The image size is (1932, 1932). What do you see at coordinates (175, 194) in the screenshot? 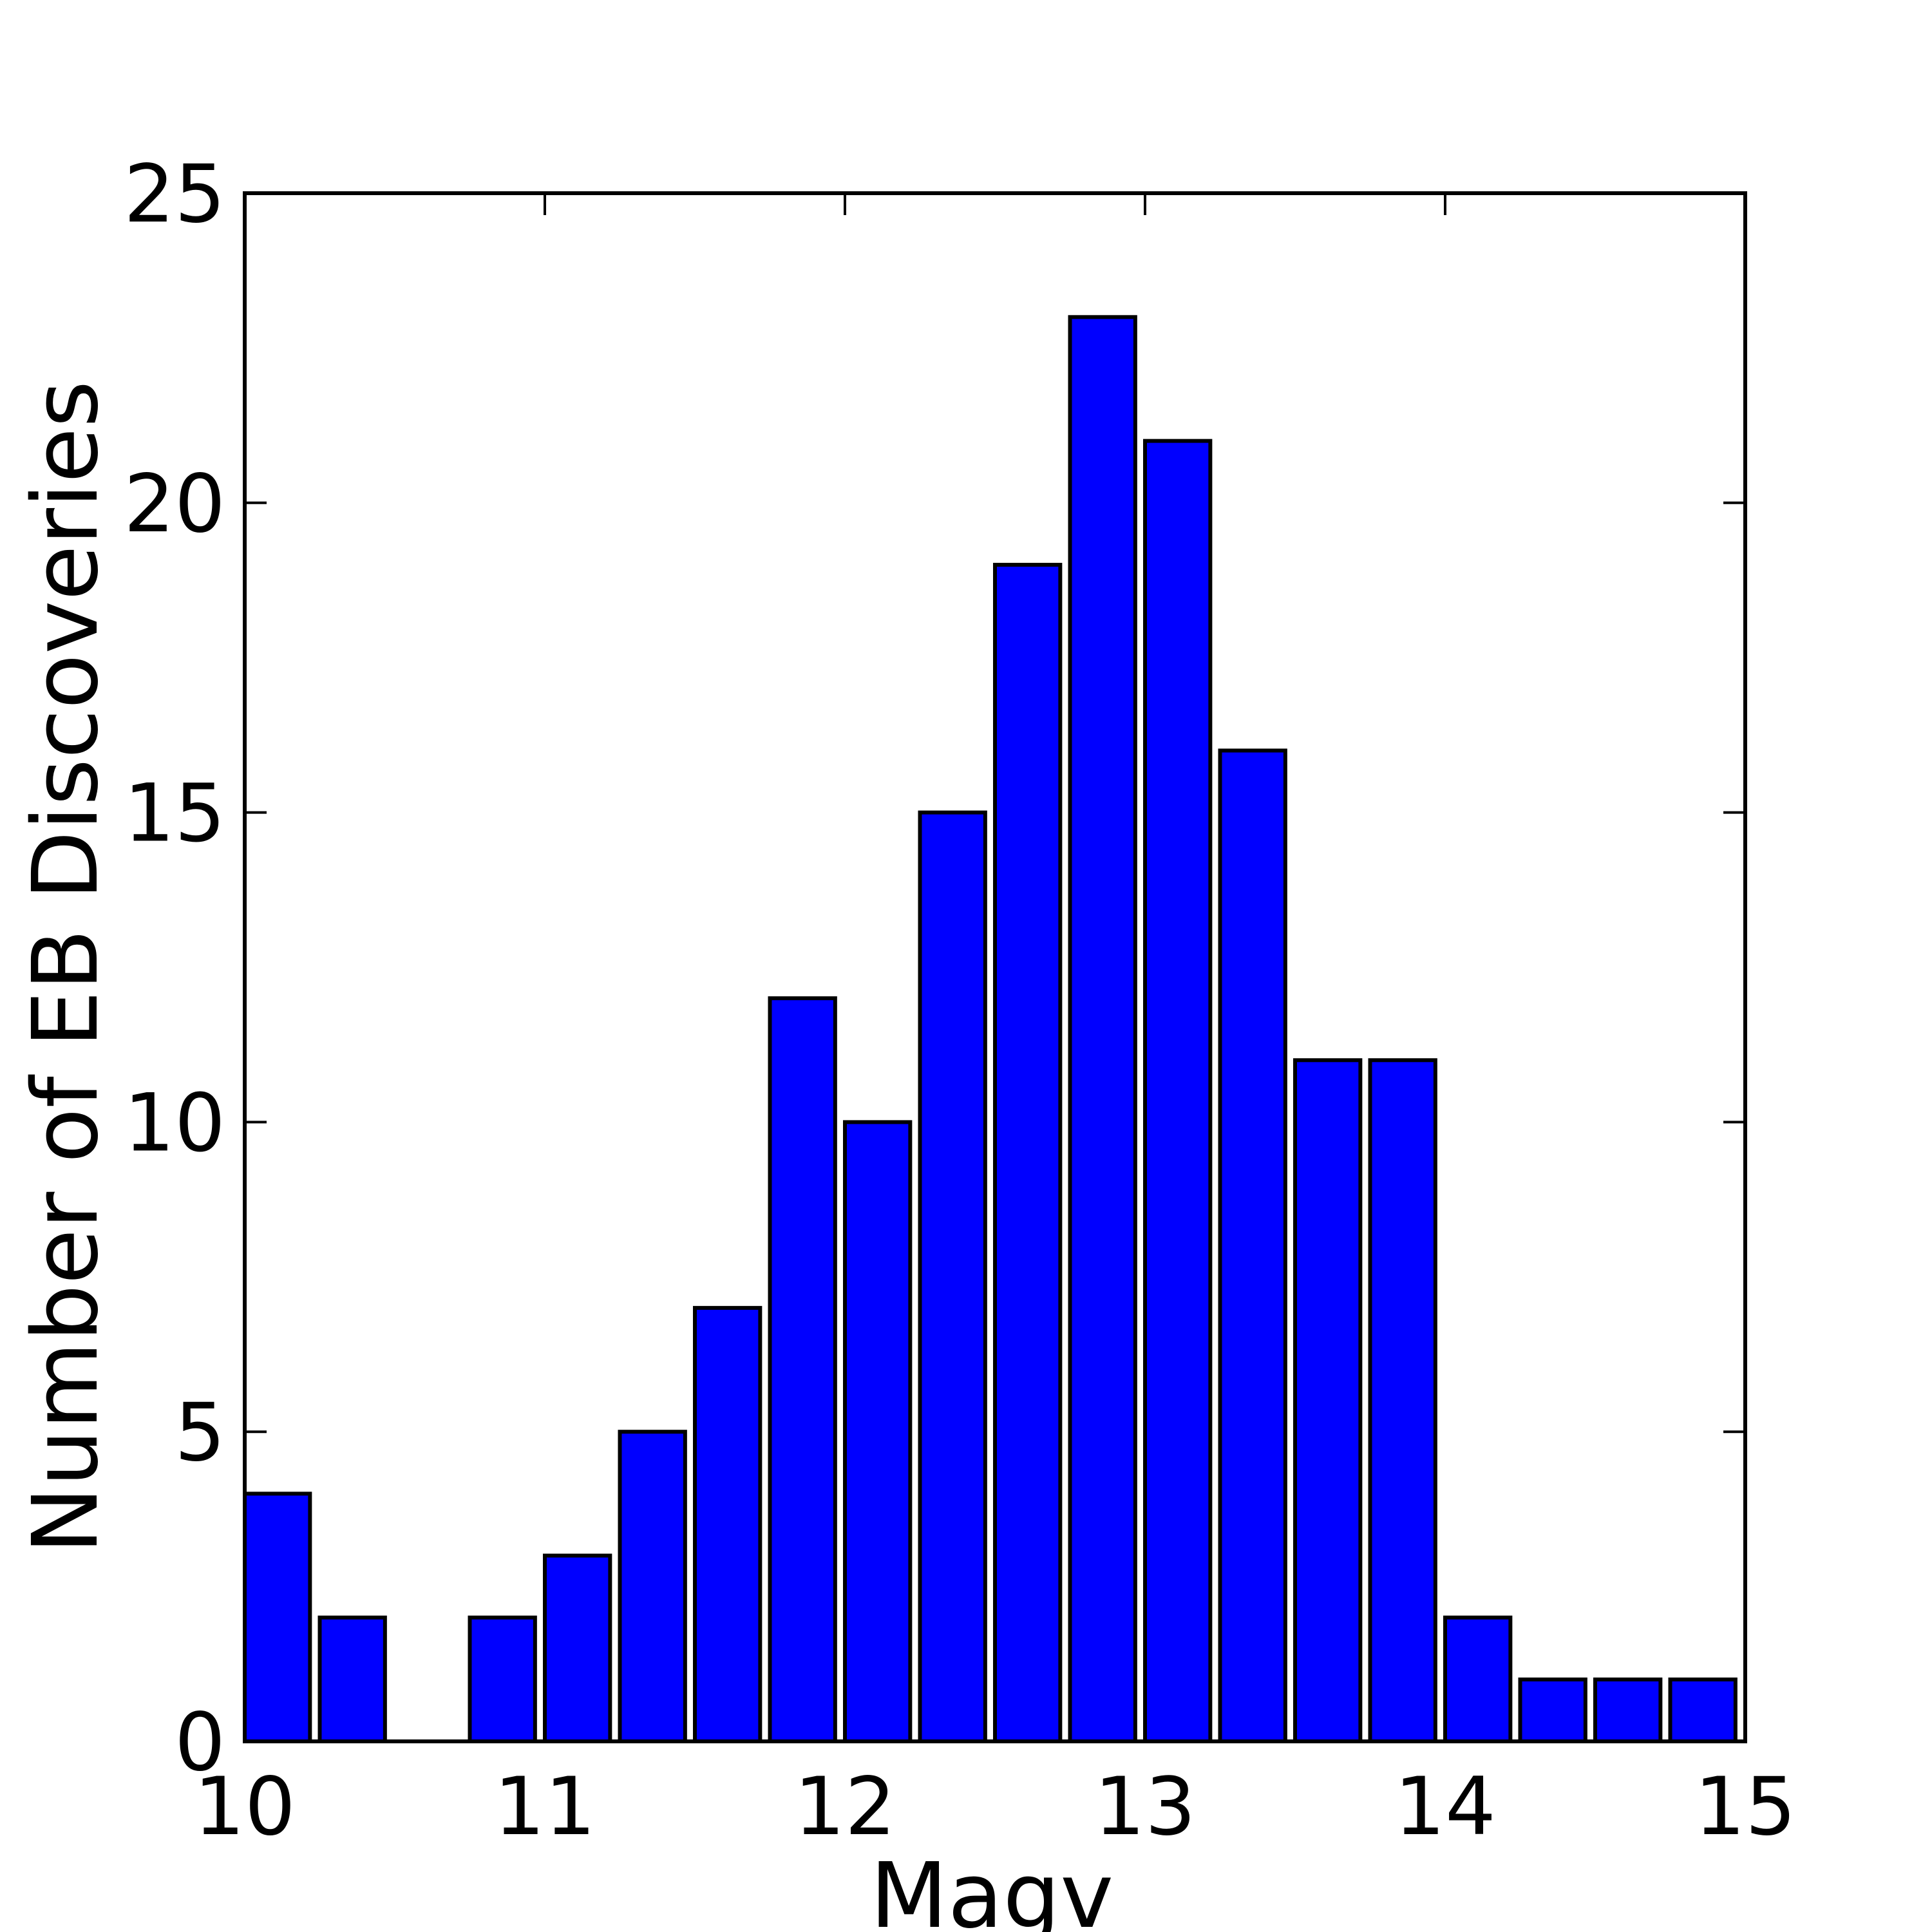
I see `y-tick-label: 25` at bounding box center [175, 194].